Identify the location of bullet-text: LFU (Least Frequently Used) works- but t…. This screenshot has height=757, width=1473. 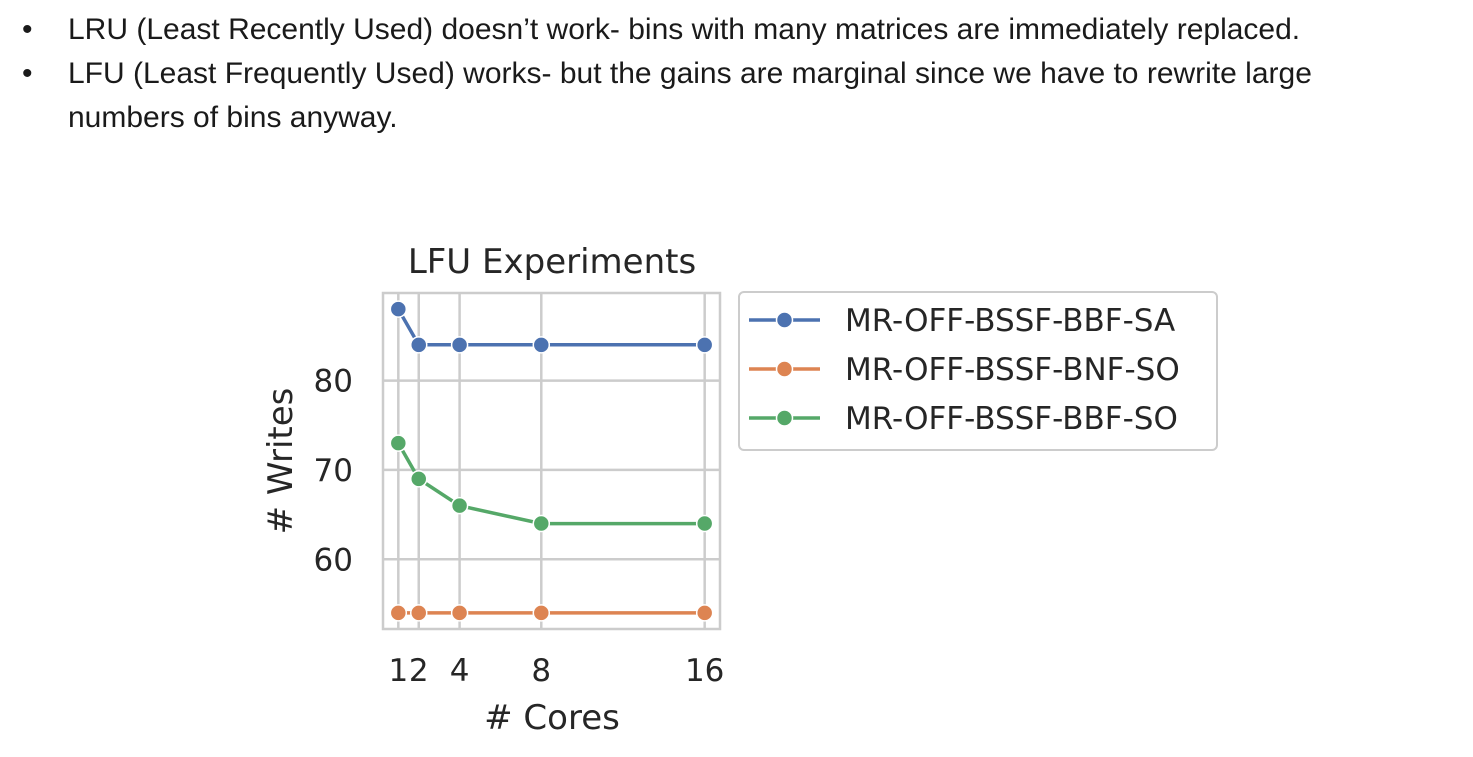
(690, 95).